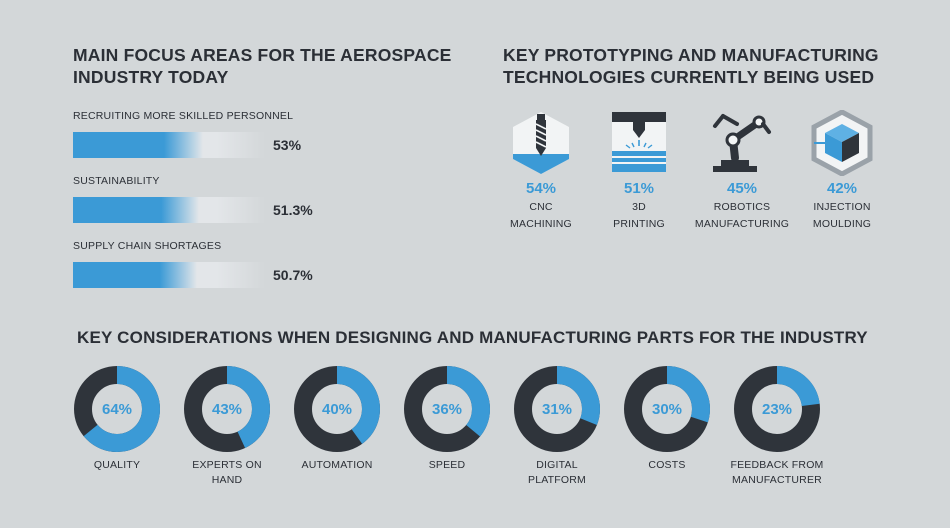 Image resolution: width=950 pixels, height=528 pixels. I want to click on bar-value-label: 53%, so click(287, 145).